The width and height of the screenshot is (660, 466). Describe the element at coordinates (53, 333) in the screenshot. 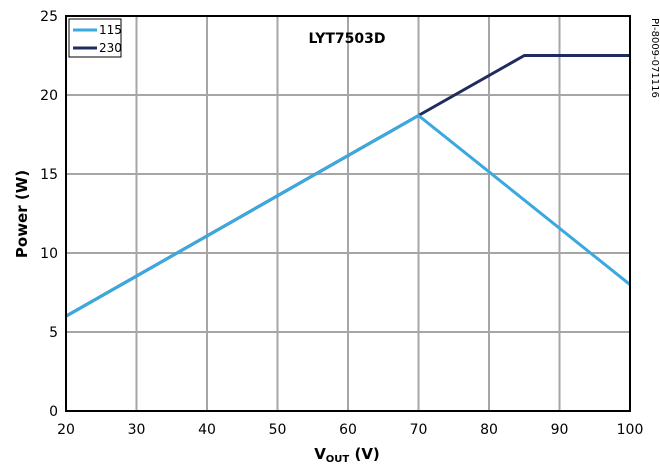

I see `y-tick-label: 5` at that location.